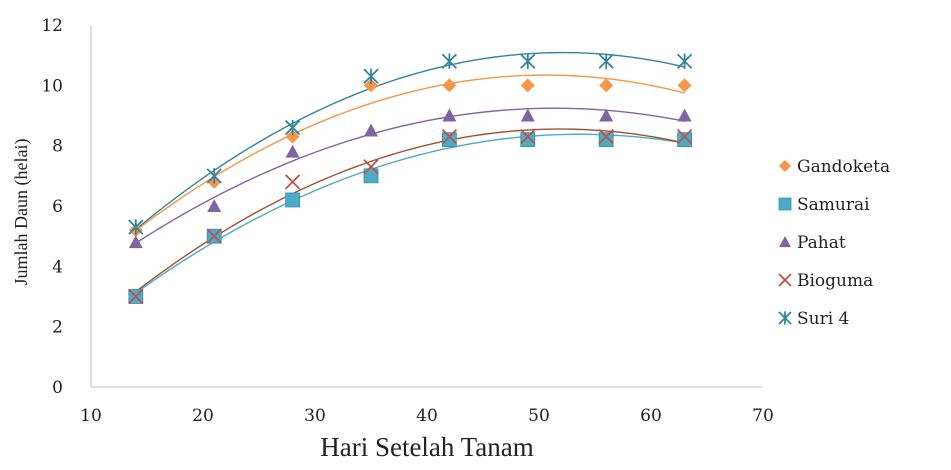 This screenshot has height=470, width=951. What do you see at coordinates (57, 207) in the screenshot?
I see `y-tick-label: 6` at bounding box center [57, 207].